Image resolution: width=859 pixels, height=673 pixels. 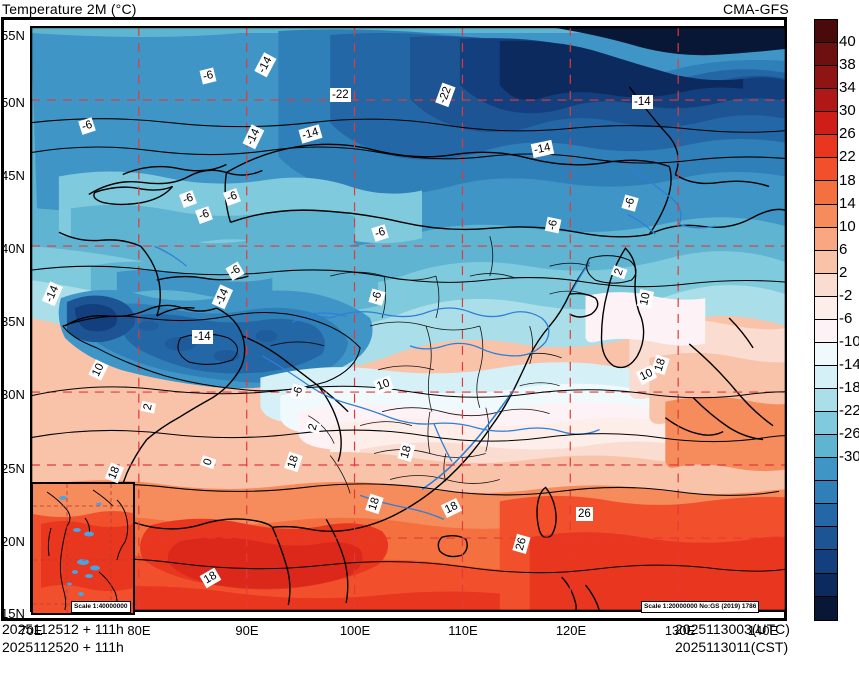 What do you see at coordinates (849, 388) in the screenshot?
I see `colorbar-tick: -18` at bounding box center [849, 388].